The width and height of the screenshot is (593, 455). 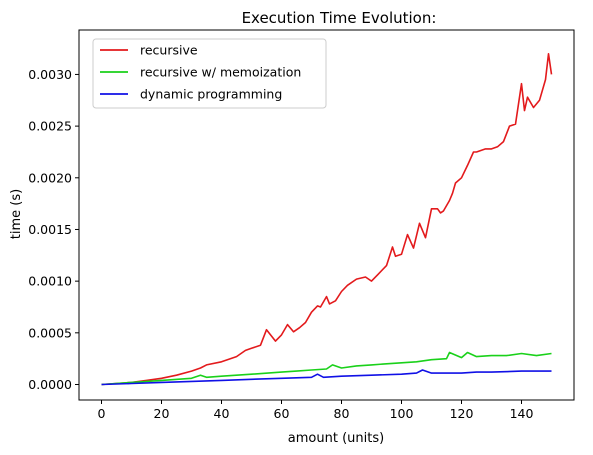 What do you see at coordinates (211, 94) in the screenshot?
I see `legend-label-2: dynamic programming` at bounding box center [211, 94].